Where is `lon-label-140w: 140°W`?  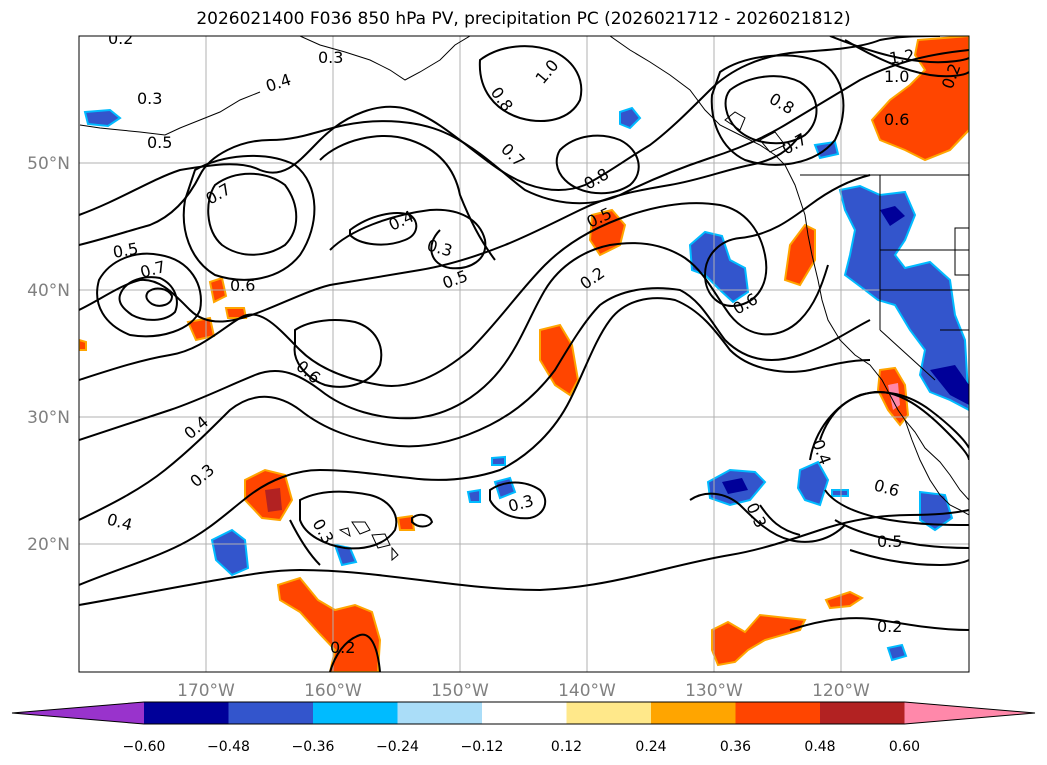
lon-label-140w: 140°W is located at coordinates (587, 691).